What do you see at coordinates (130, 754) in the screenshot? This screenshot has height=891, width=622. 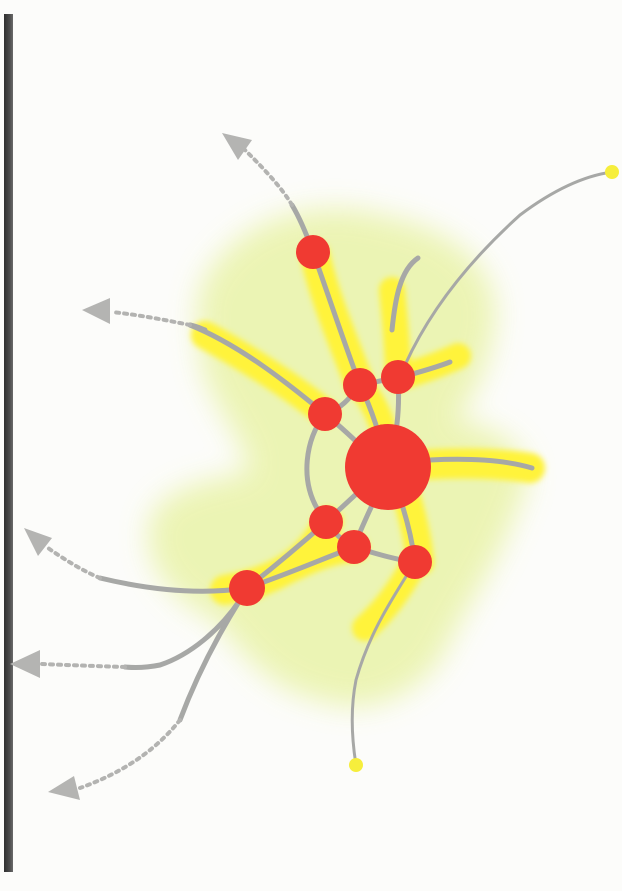 I see `arrow-tail-bottom-left` at bounding box center [130, 754].